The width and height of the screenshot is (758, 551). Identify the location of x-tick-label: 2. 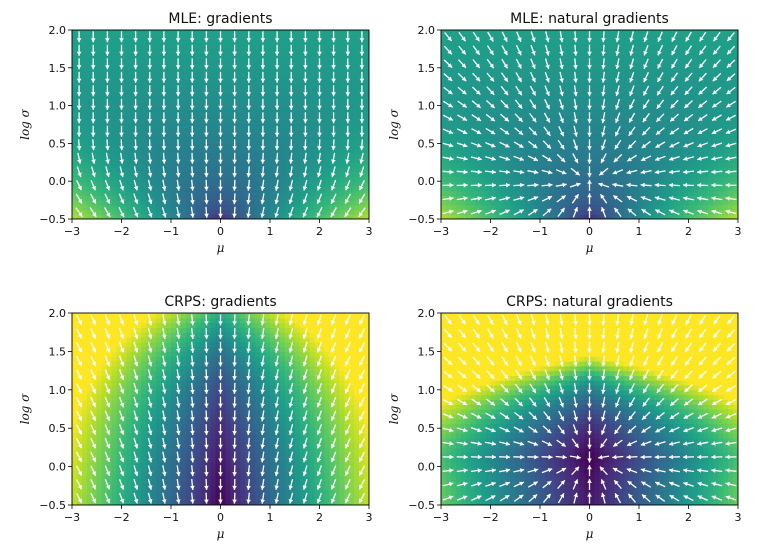
(688, 517).